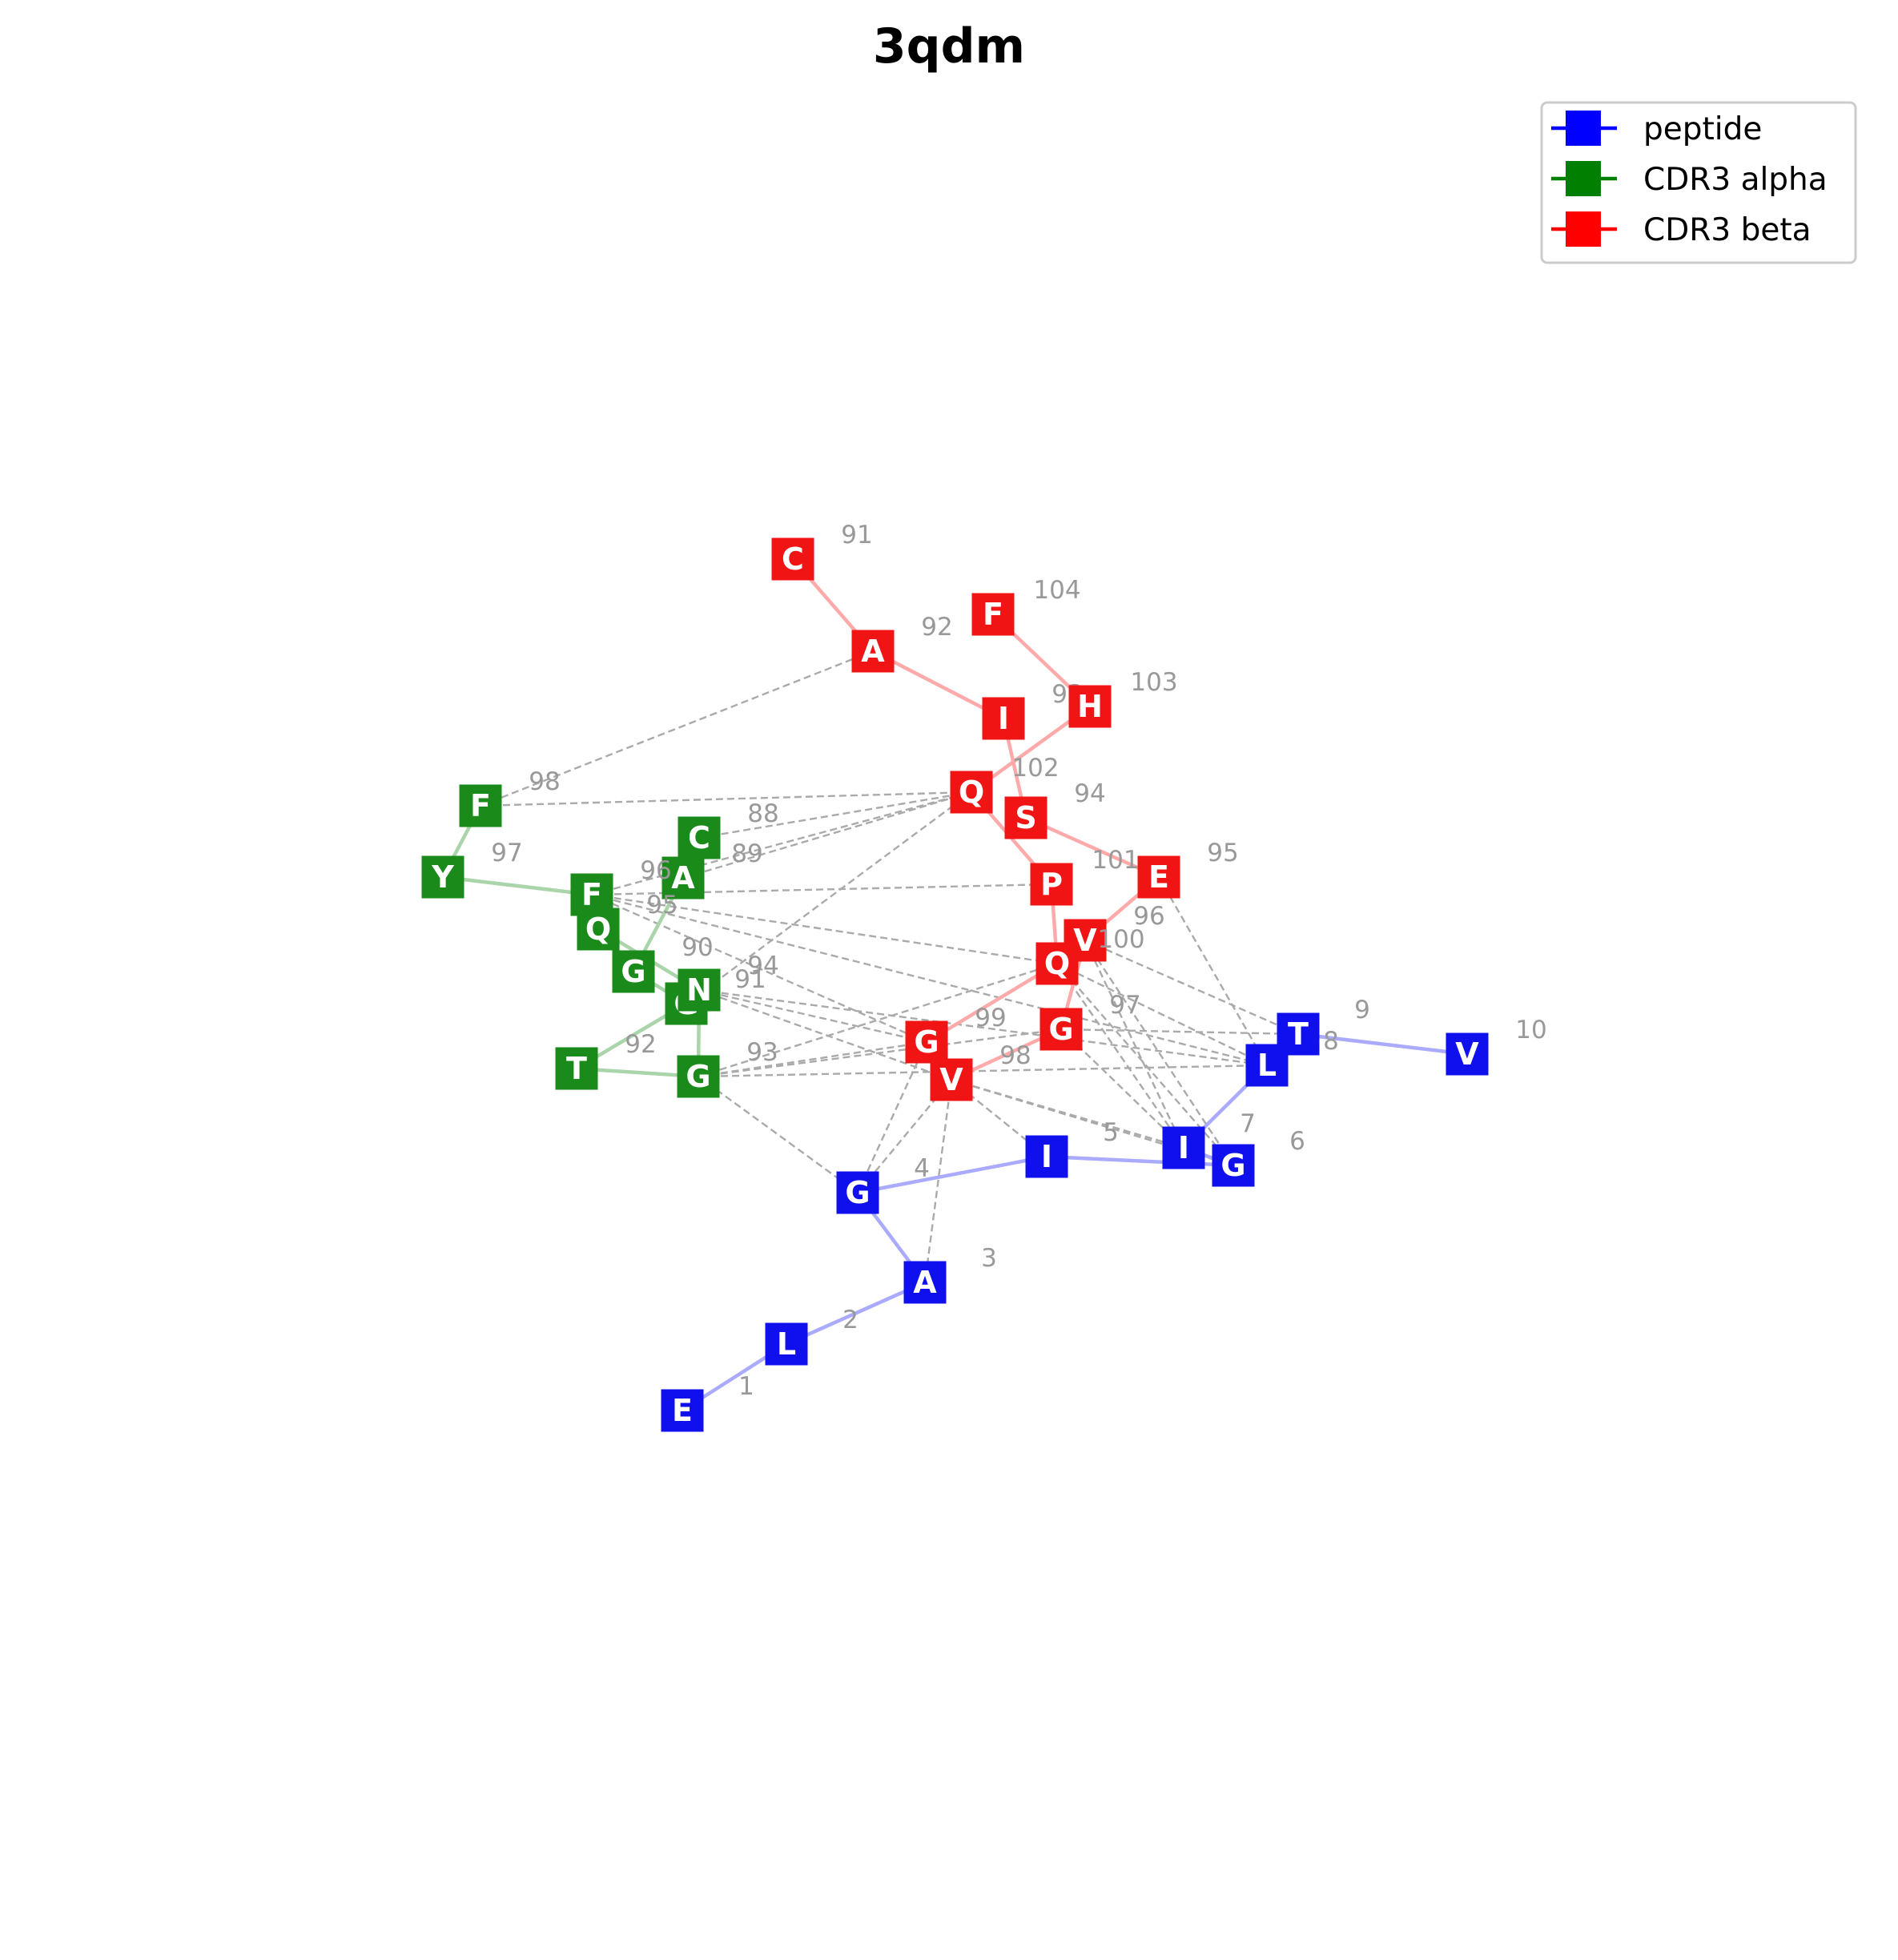  Describe the element at coordinates (851, 1320) in the screenshot. I see `residue-number-label: 2` at that location.